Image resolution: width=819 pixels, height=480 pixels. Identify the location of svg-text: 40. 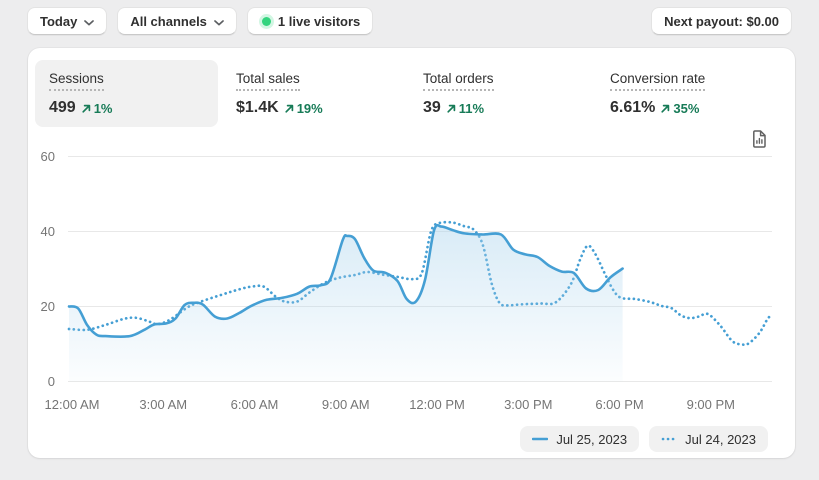
(48, 231).